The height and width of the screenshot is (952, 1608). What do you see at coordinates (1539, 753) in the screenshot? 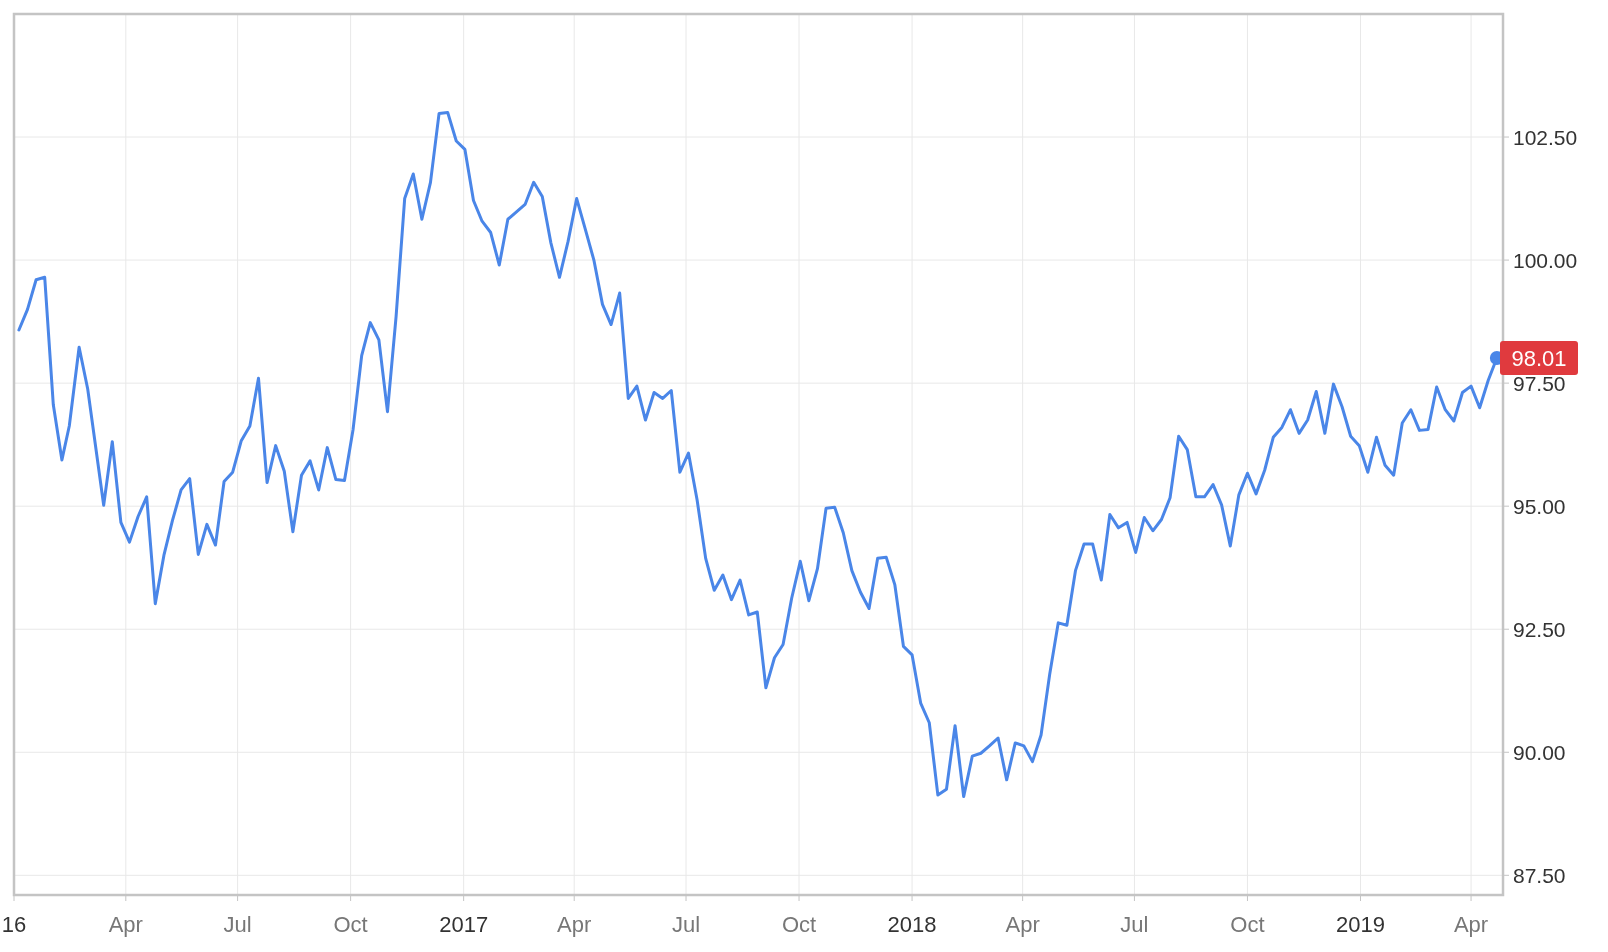
I see `y-tick-label: 90.00` at bounding box center [1539, 753].